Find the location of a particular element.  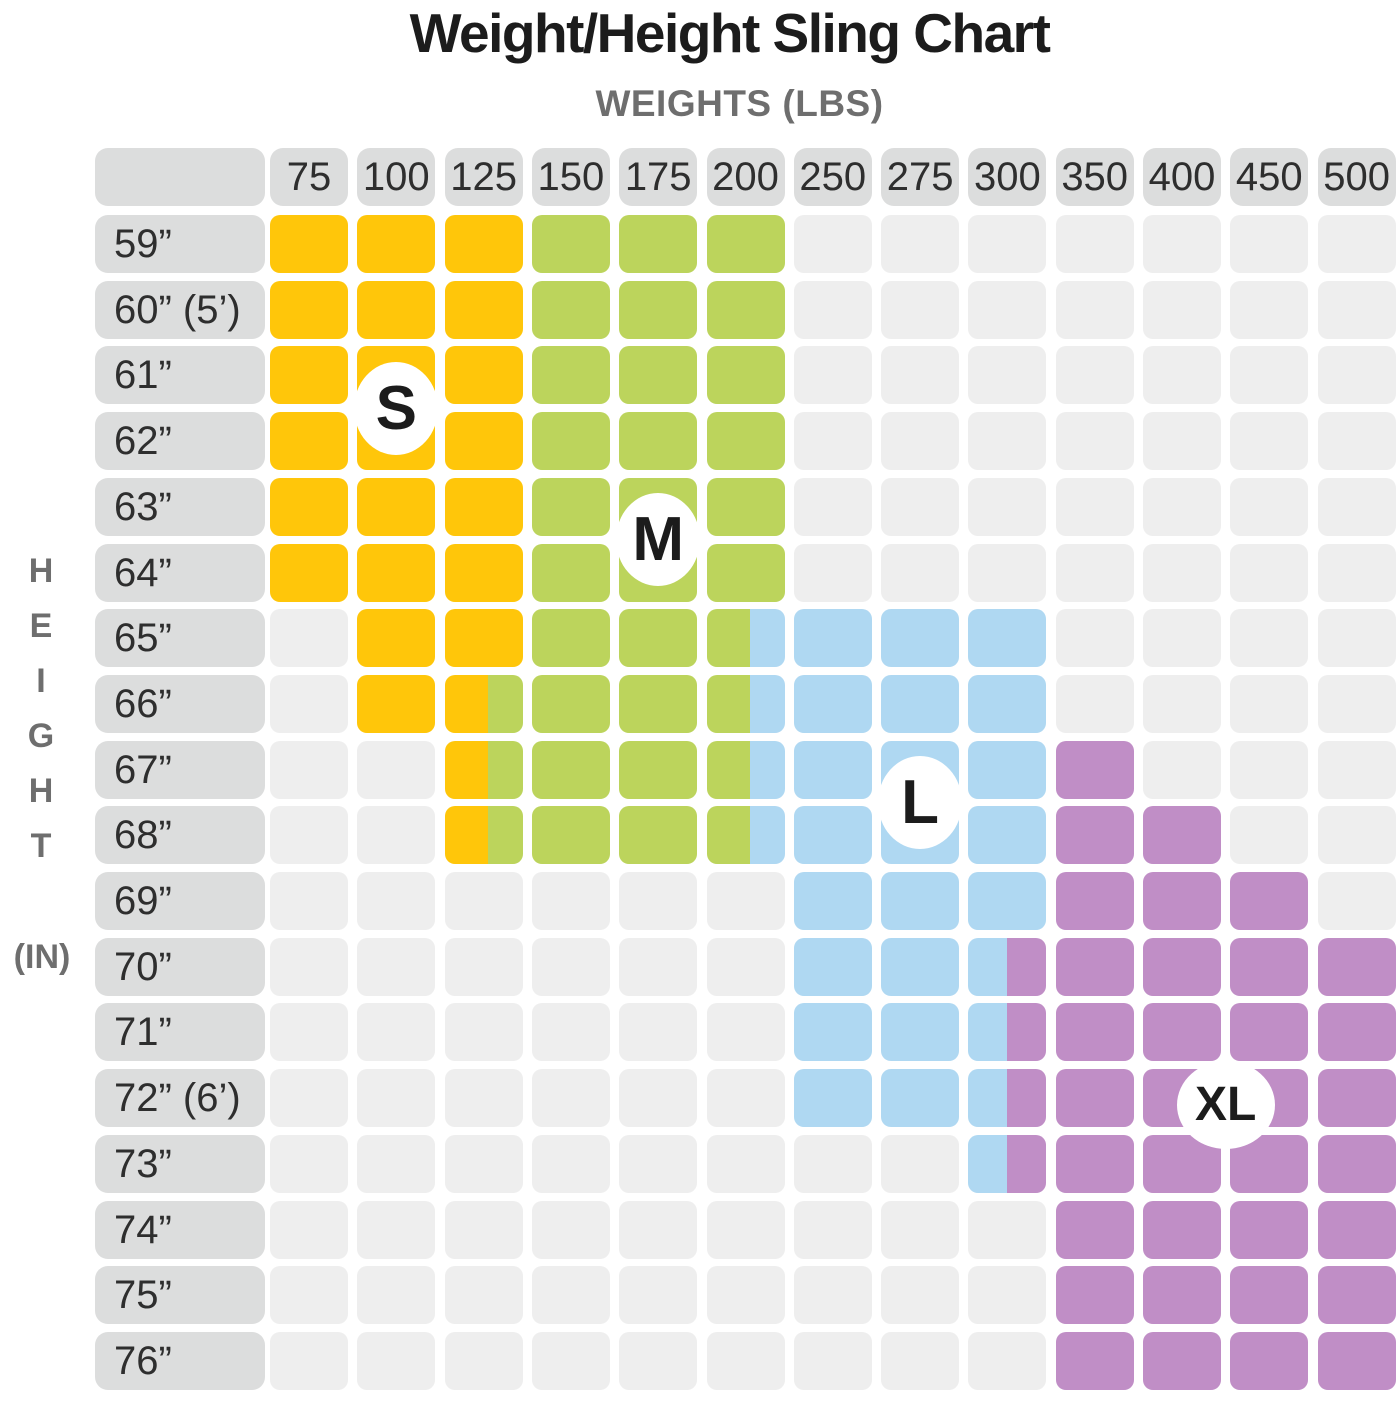

grid-cell-67-200-M-L is located at coordinates (745, 769).